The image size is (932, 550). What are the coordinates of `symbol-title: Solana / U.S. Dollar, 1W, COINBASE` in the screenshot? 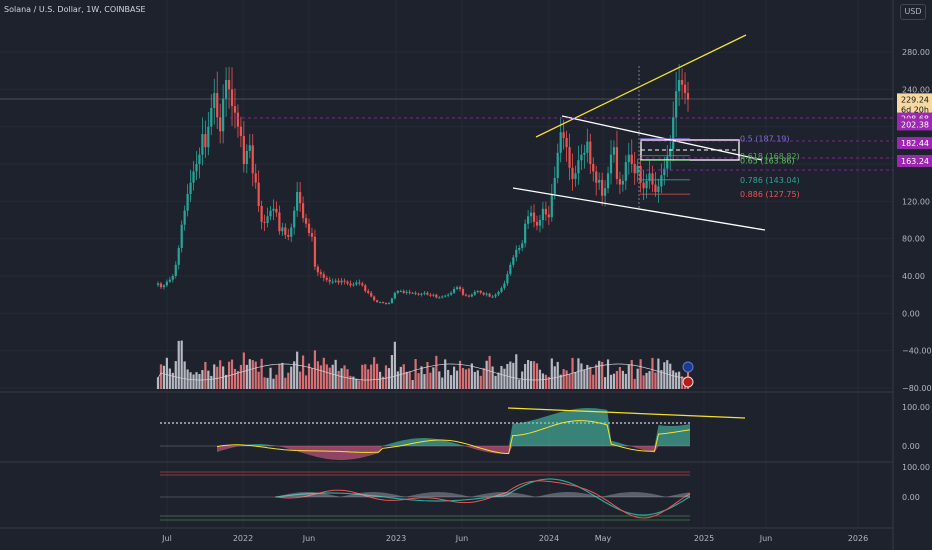 It's located at (75, 9).